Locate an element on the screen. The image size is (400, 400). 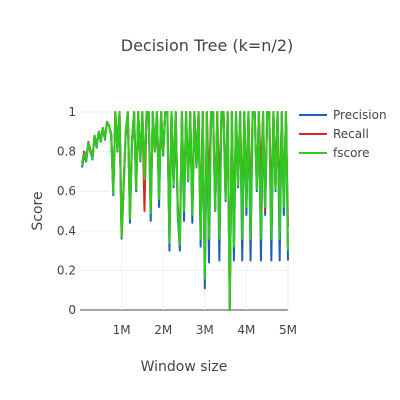
legend-label-fscore: fscore is located at coordinates (351, 153).